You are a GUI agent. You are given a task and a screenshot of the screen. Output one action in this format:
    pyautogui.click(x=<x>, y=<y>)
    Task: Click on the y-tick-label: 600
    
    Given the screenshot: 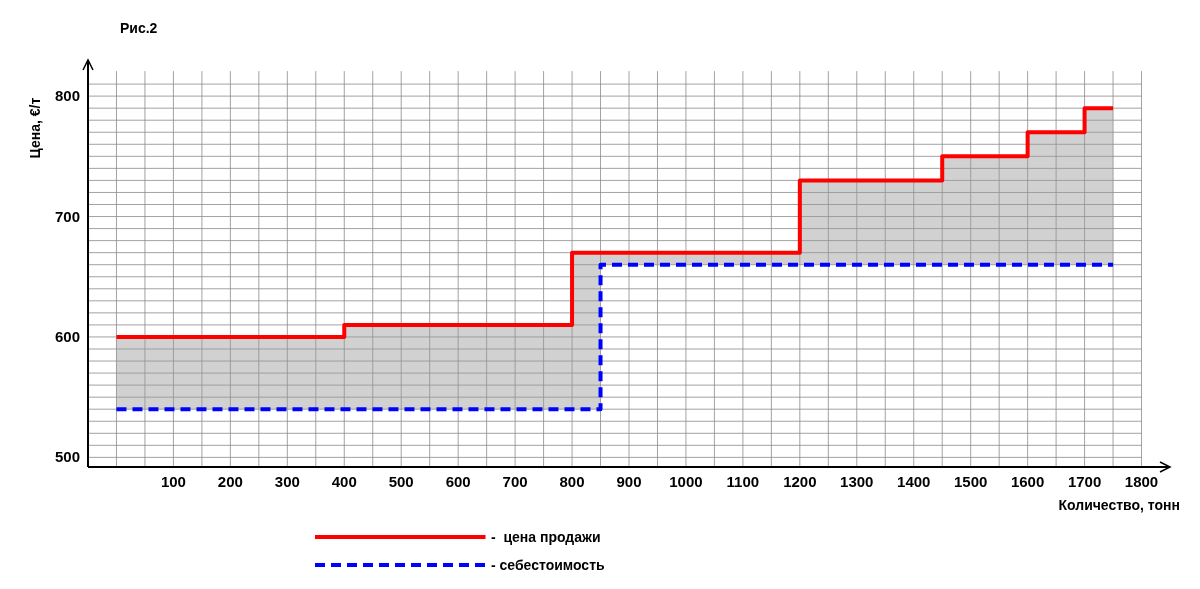 What is the action you would take?
    pyautogui.click(x=67, y=336)
    